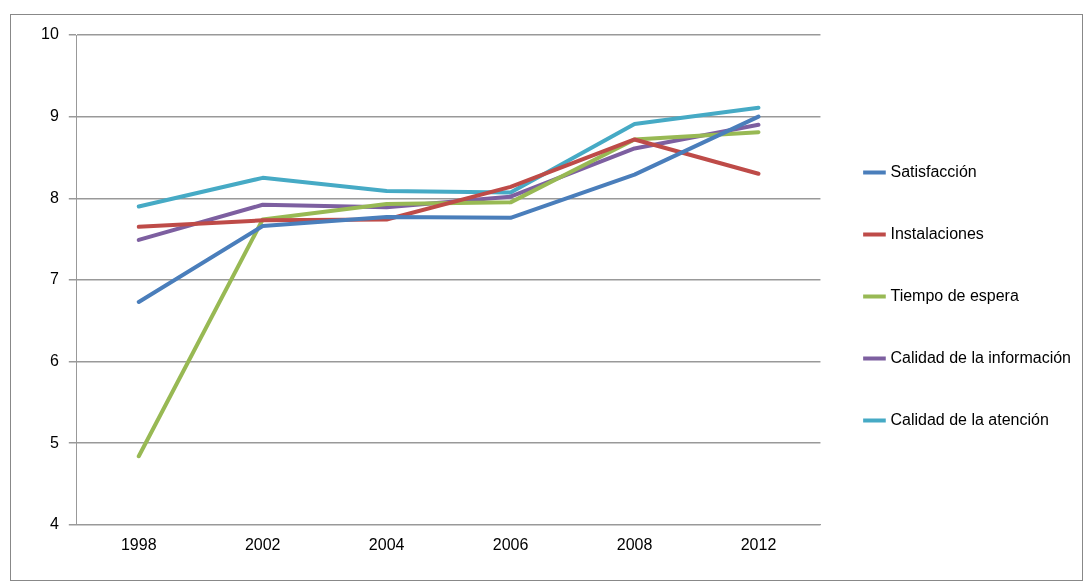 The height and width of the screenshot is (581, 1083). I want to click on y-tick-label: 10, so click(50, 34).